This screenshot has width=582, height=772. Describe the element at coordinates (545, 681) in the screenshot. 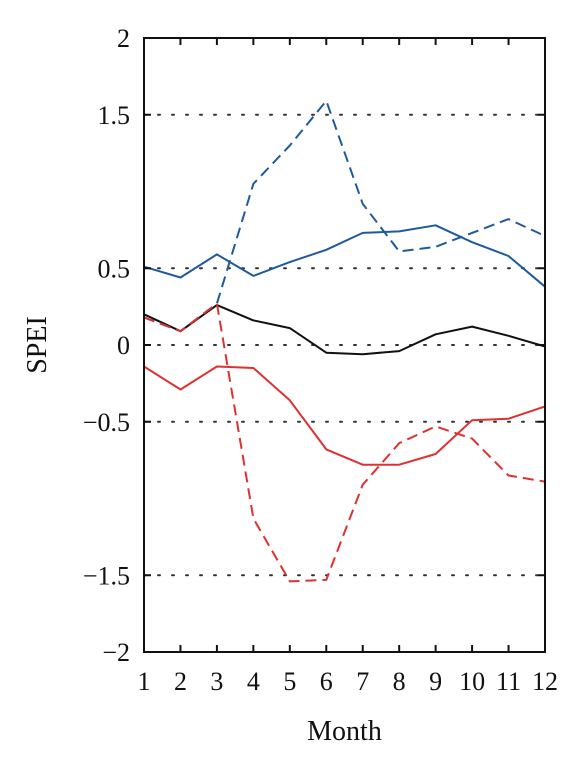

I see `x-tick-label: 12` at that location.